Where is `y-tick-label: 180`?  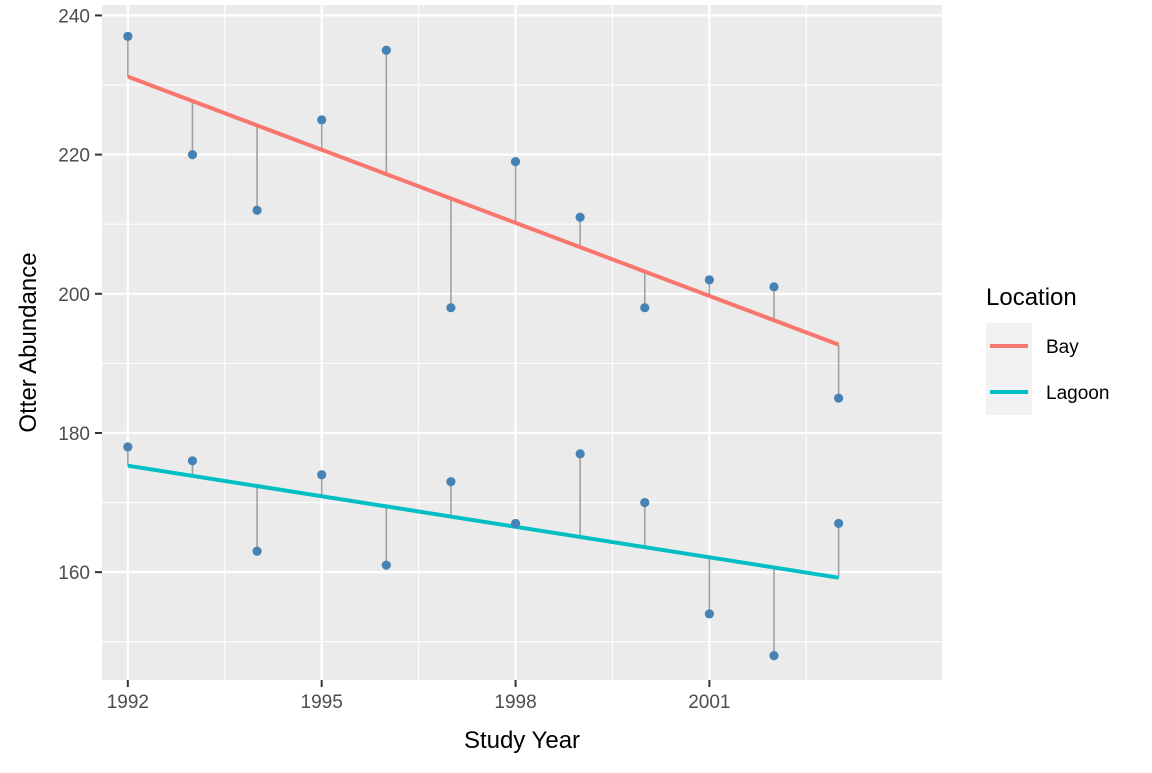 y-tick-label: 180 is located at coordinates (74, 434).